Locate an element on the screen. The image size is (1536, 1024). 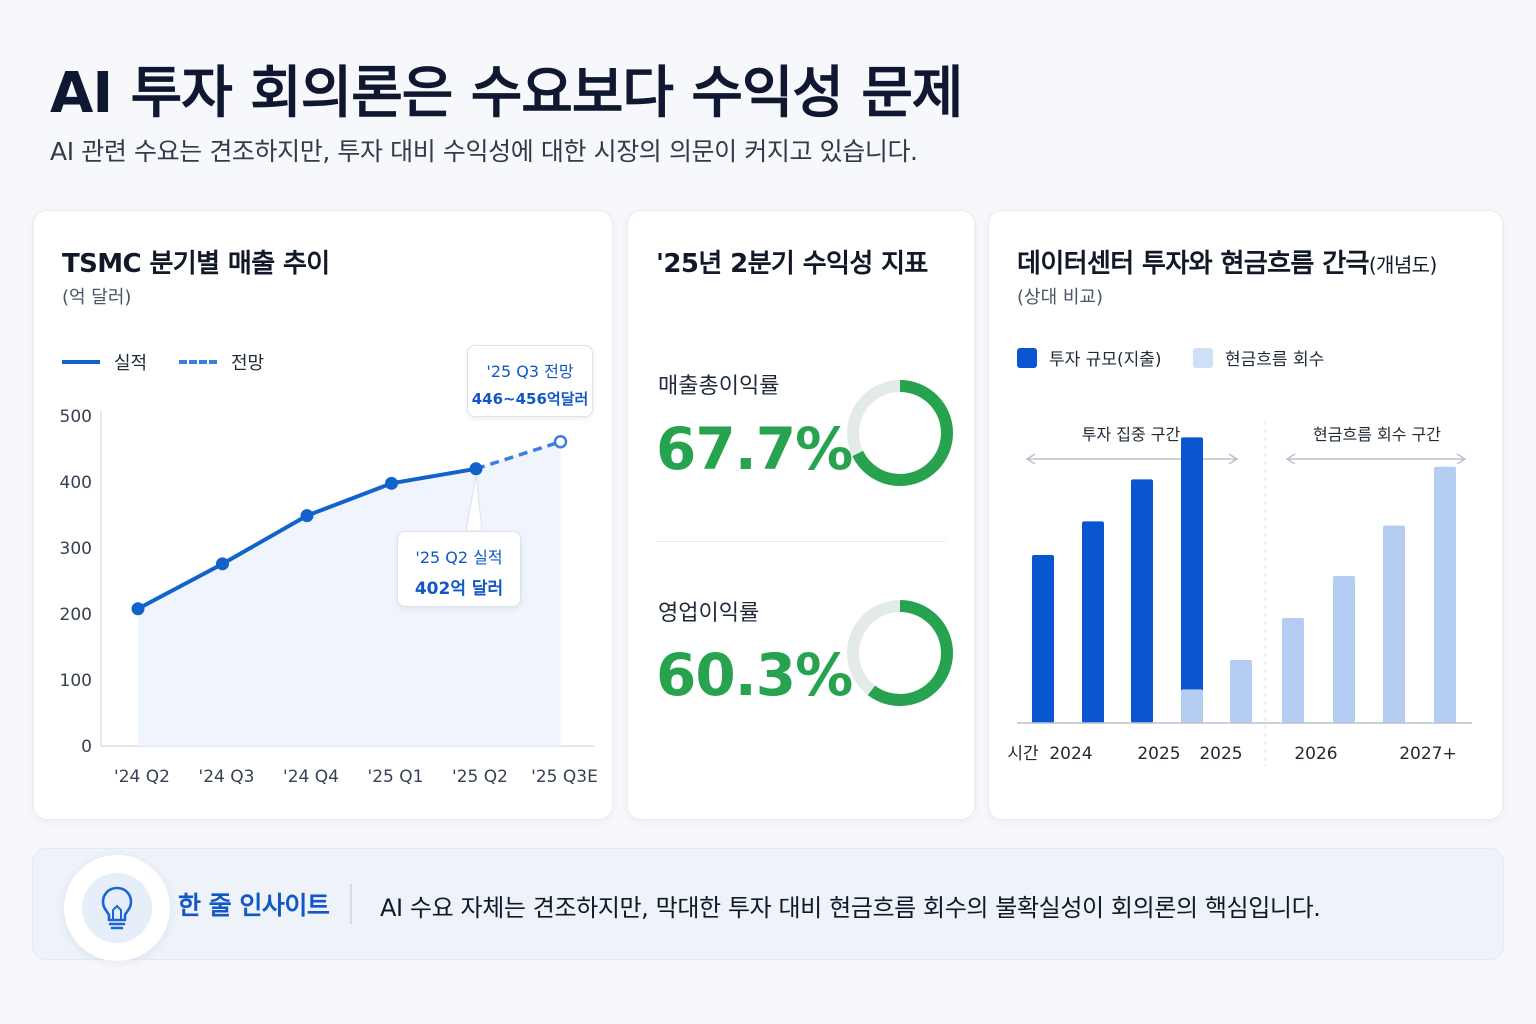
callout-q2-line1: '25 Q2 실적 is located at coordinates (459, 557).